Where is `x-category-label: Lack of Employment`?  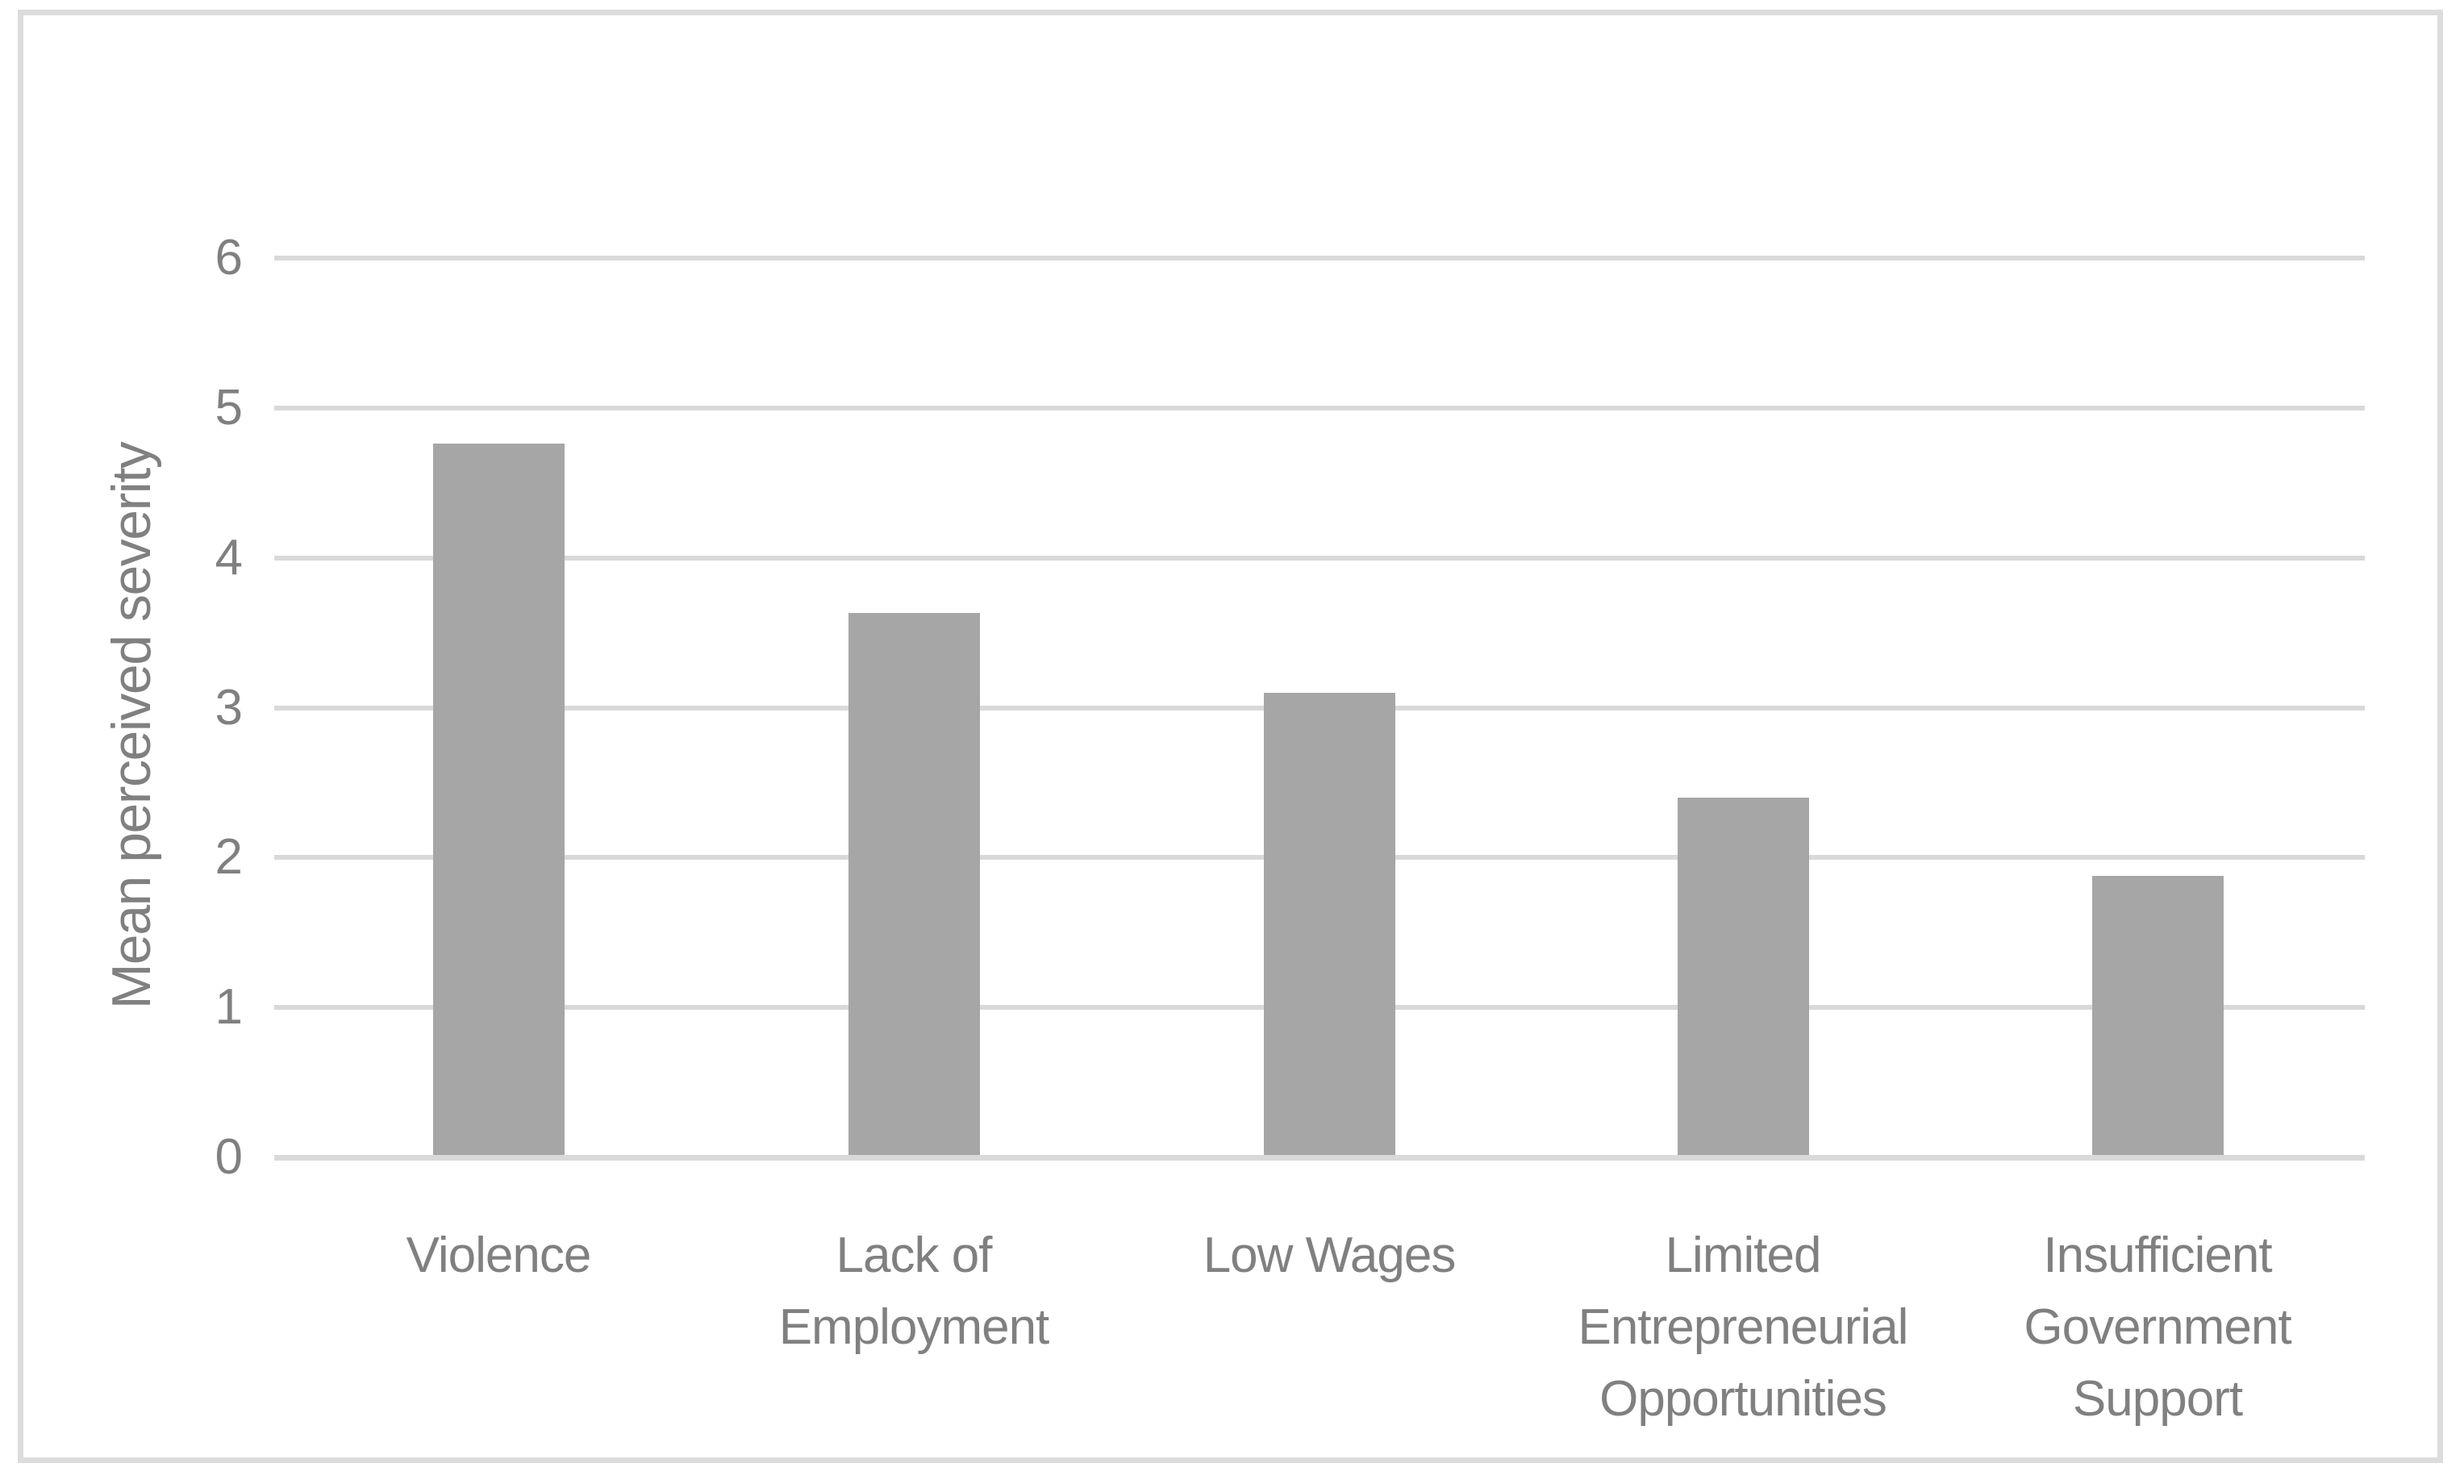 x-category-label: Lack of Employment is located at coordinates (914, 1291).